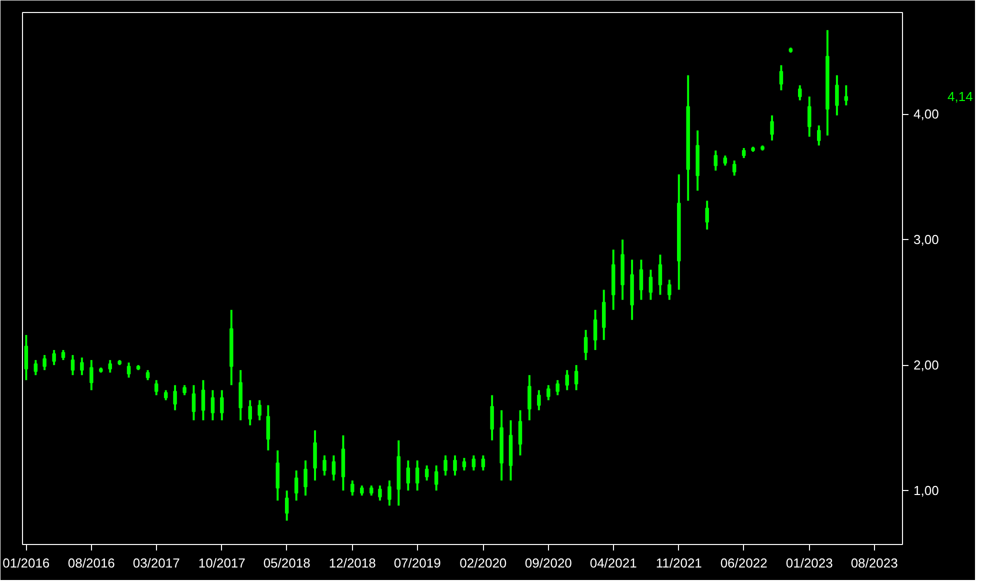 Image resolution: width=981 pixels, height=585 pixels. I want to click on x-tick-label: 07/2019, so click(417, 563).